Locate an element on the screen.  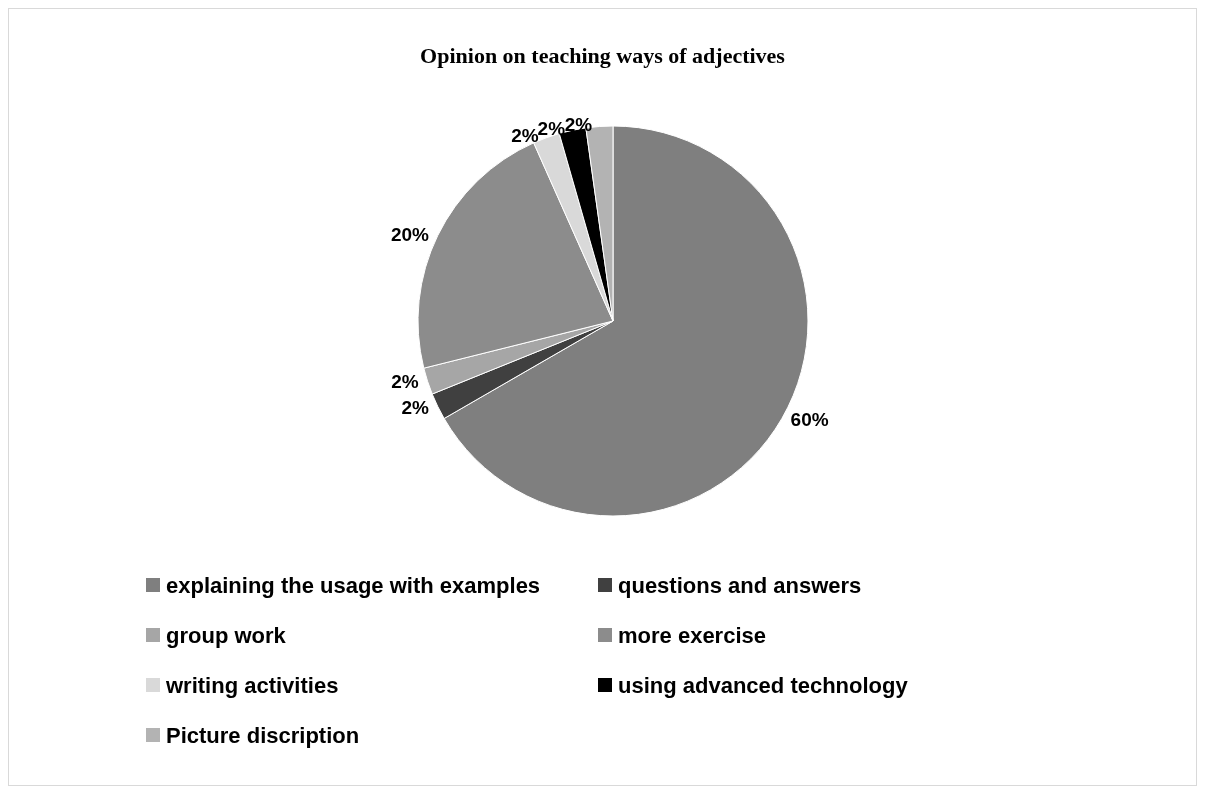
data-label: 20% is located at coordinates (410, 235).